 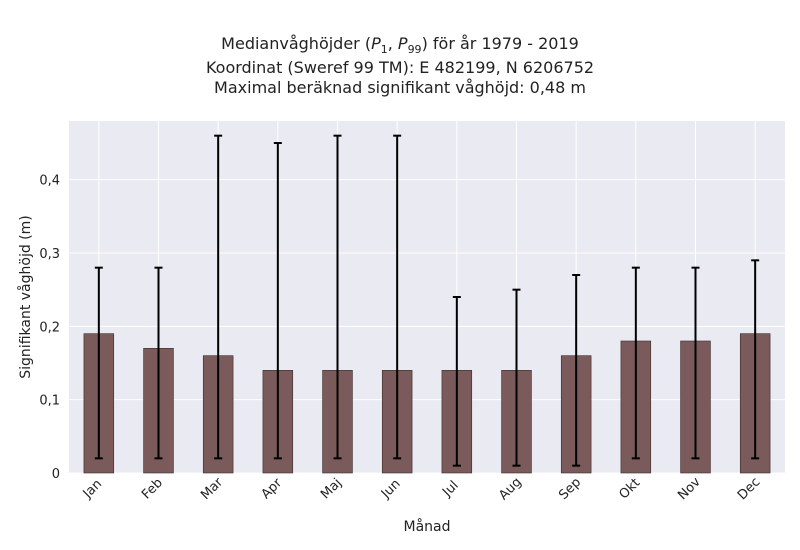 I want to click on x-tick-label: Maj, so click(x=331, y=489).